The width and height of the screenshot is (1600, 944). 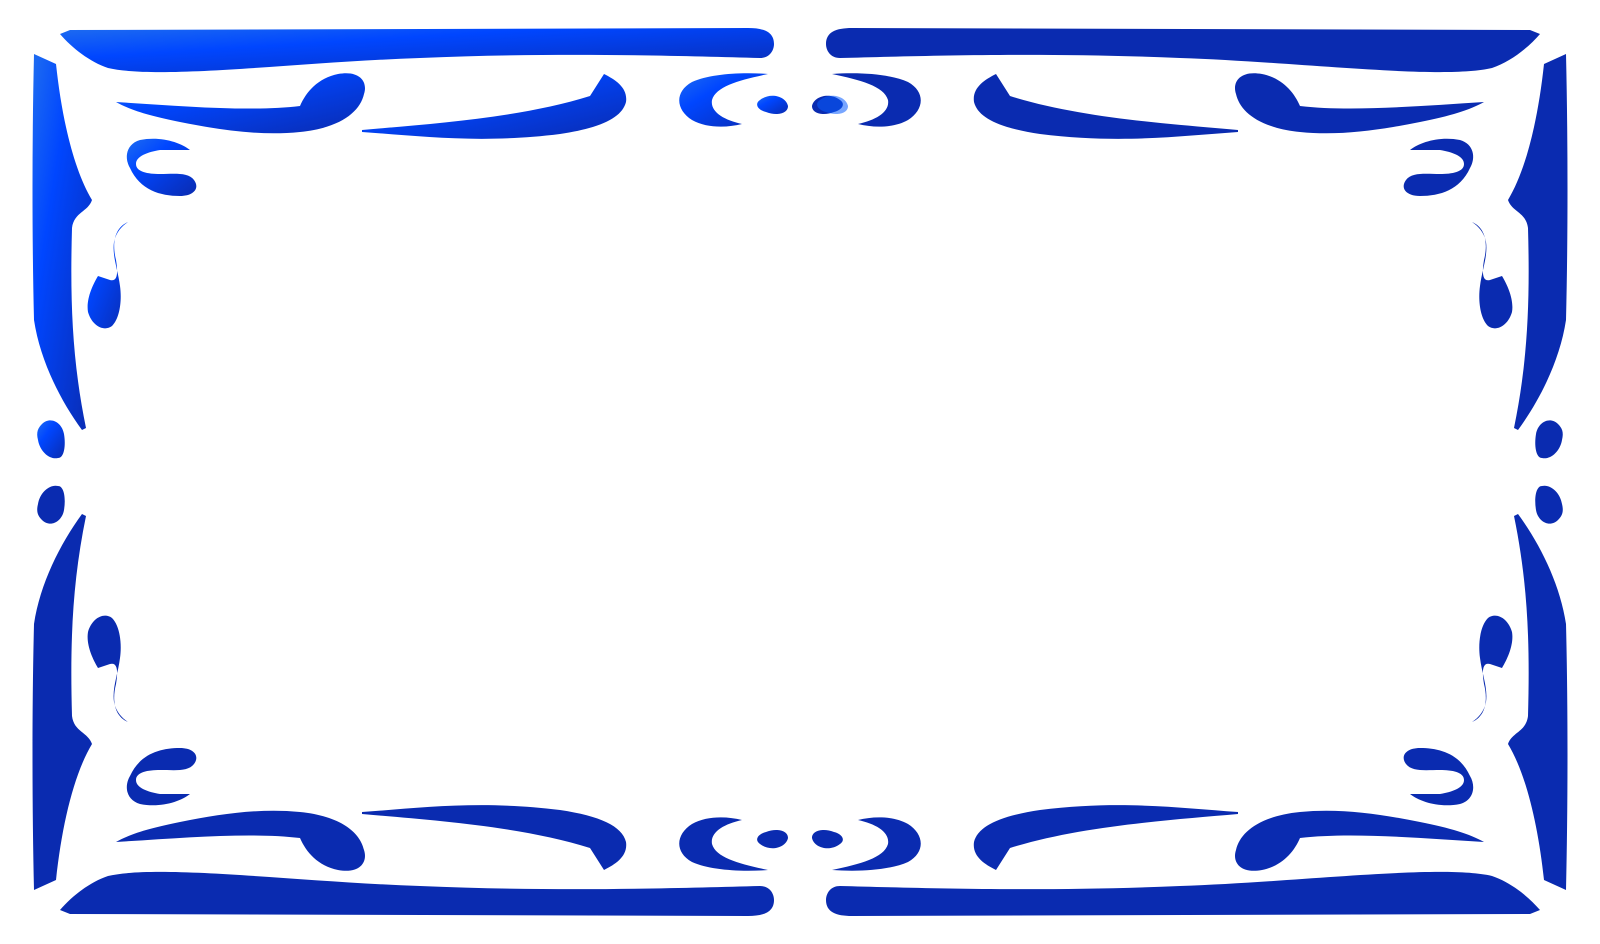 I want to click on frame-highlight-accents, so click(x=832, y=104).